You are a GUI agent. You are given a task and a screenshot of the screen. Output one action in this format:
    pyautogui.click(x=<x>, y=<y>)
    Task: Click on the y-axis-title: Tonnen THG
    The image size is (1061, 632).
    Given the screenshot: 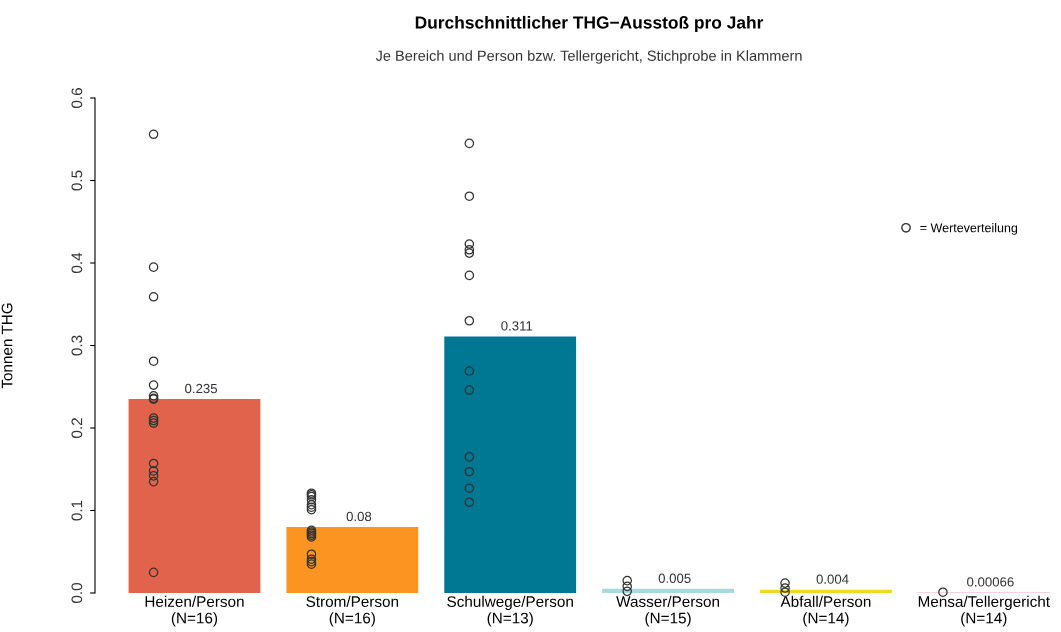 What is the action you would take?
    pyautogui.click(x=7, y=346)
    